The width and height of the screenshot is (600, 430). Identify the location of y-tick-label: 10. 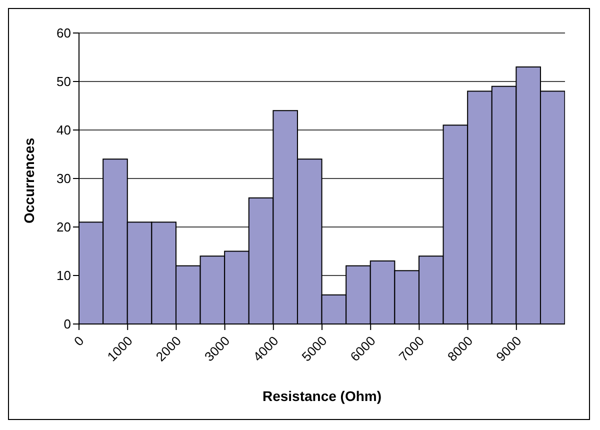
(63, 276).